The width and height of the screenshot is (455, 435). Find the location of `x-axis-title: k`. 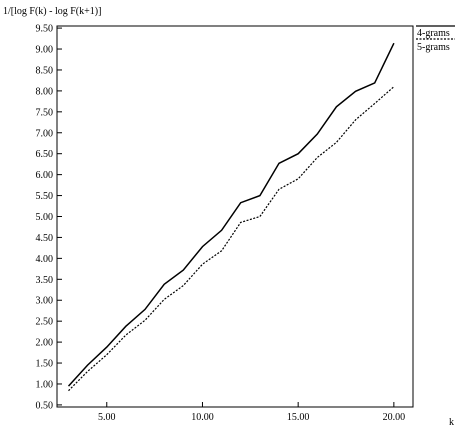

x-axis-title: k is located at coordinates (451, 422).